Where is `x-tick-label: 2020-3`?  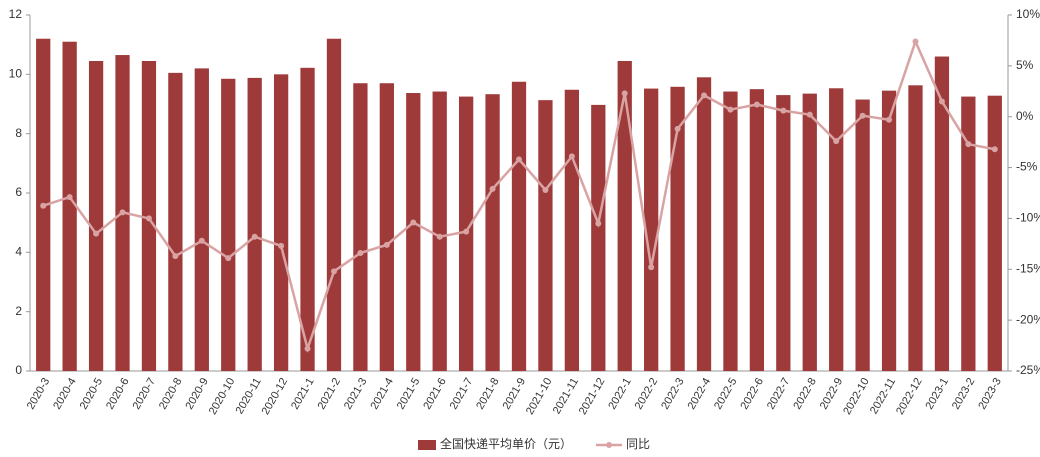
x-tick-label: 2020-3 is located at coordinates (39, 394).